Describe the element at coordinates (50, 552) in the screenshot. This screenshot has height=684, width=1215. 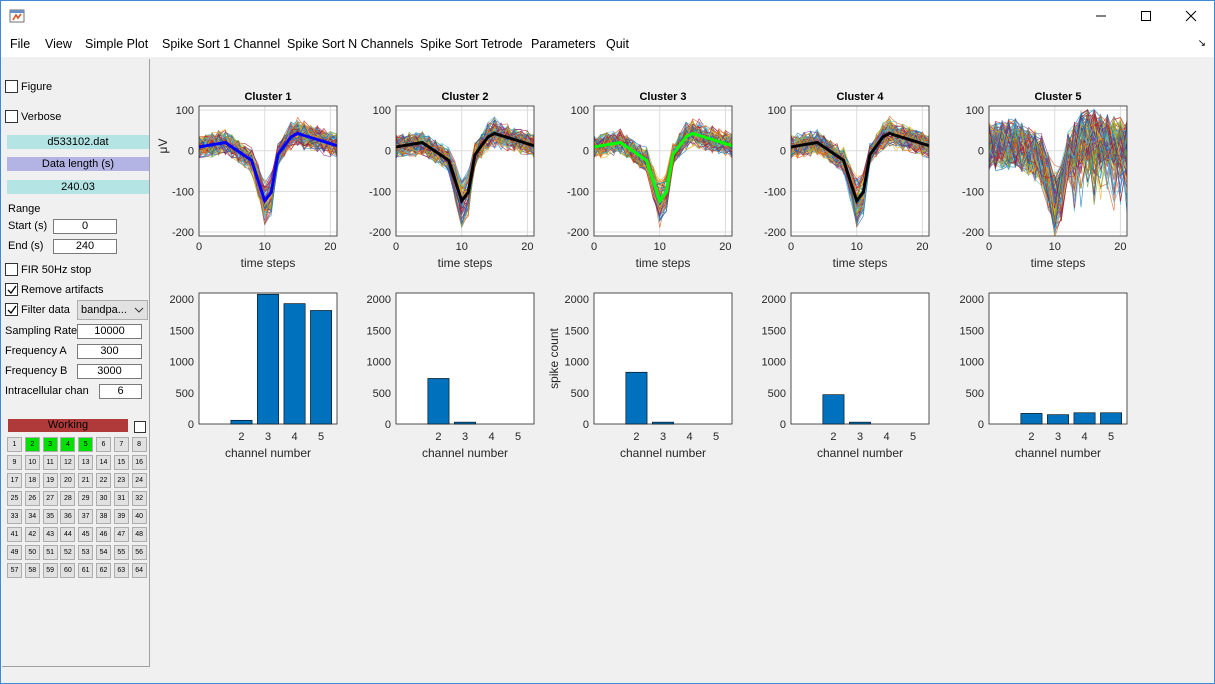
I see `channel-button-51: 51` at that location.